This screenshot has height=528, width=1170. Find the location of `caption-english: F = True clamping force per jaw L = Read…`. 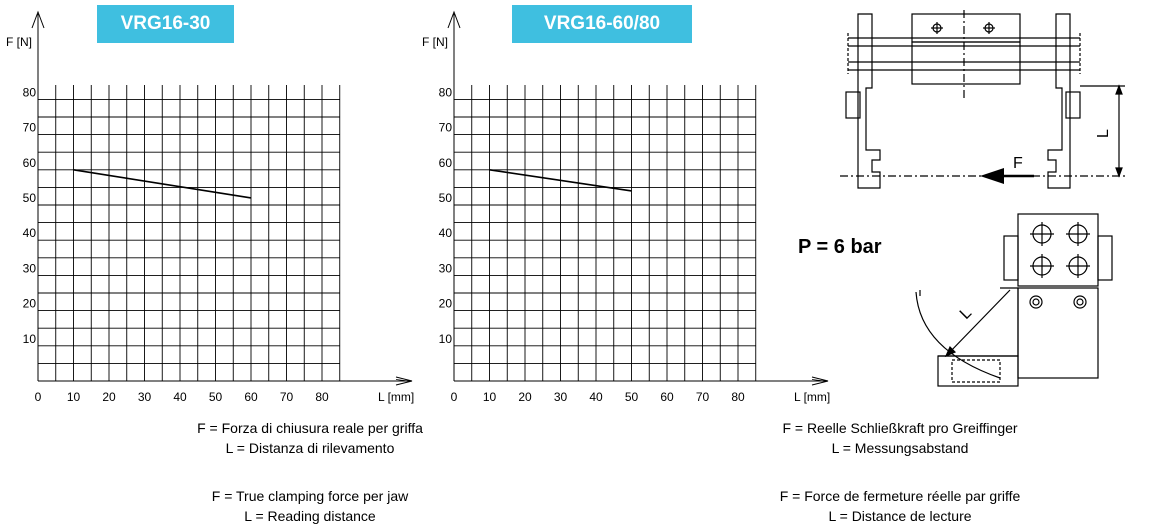

caption-english: F = True clamping force per jaw L = Read… is located at coordinates (310, 506).